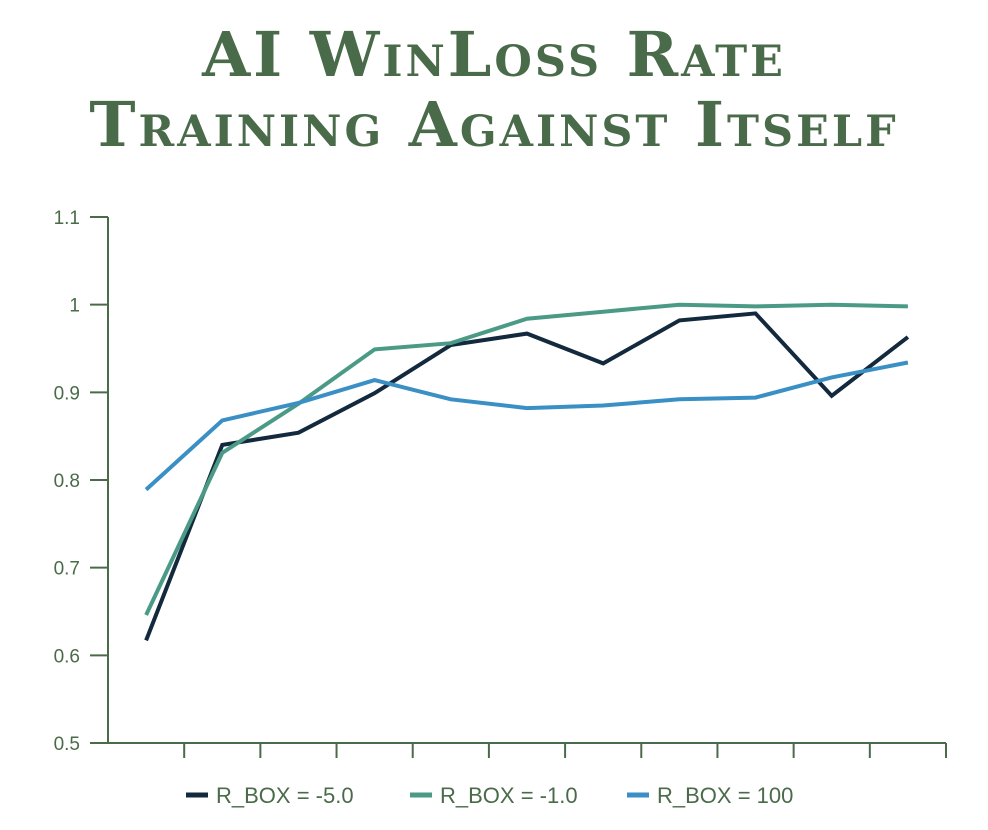 This screenshot has width=988, height=830. Describe the element at coordinates (509, 795) in the screenshot. I see `legend-label-2: R_BOX = -1.0` at that location.